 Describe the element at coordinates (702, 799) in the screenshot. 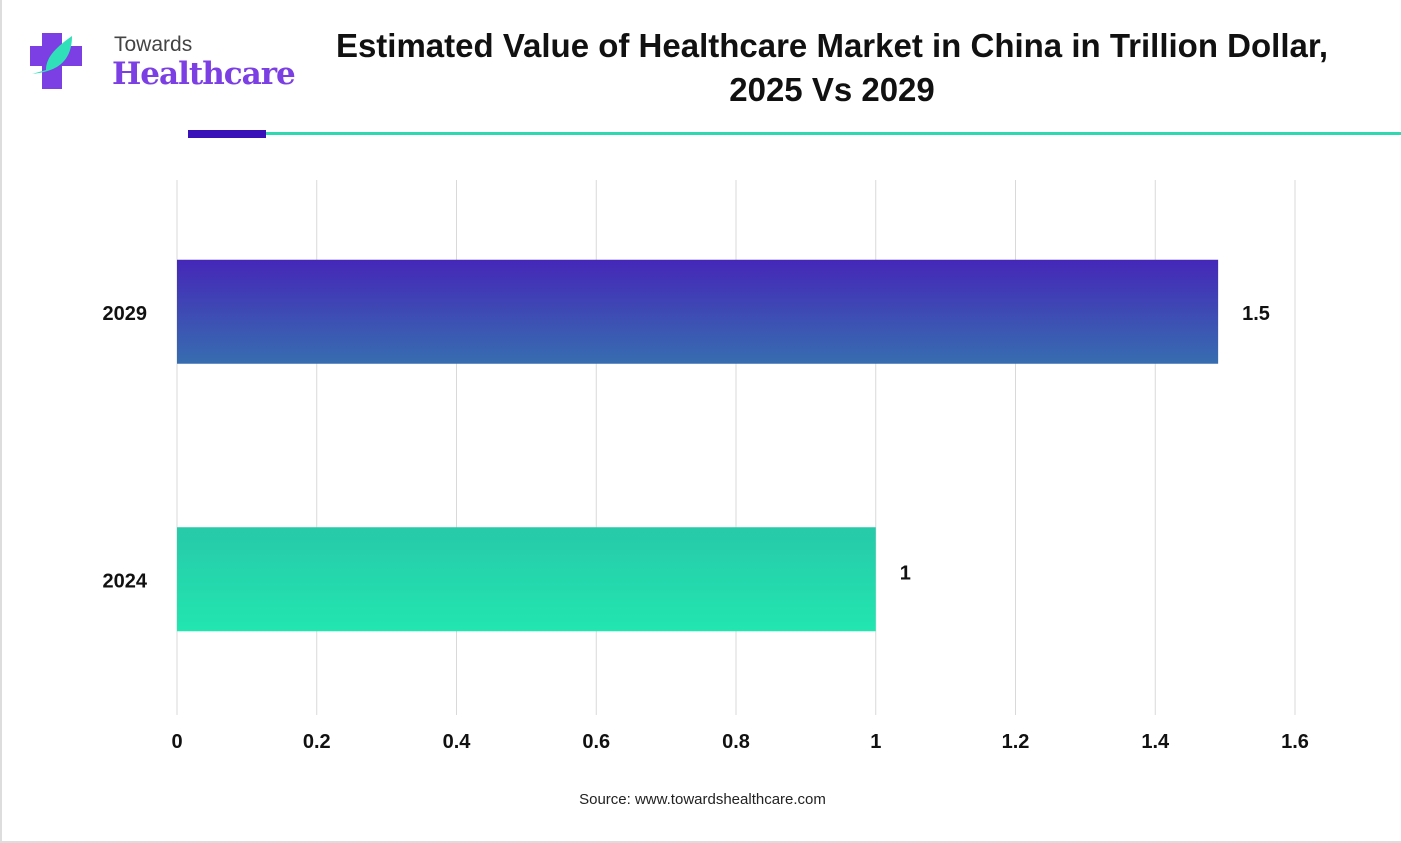

I see `source-note: Source: www.towardshealthcare.com` at that location.